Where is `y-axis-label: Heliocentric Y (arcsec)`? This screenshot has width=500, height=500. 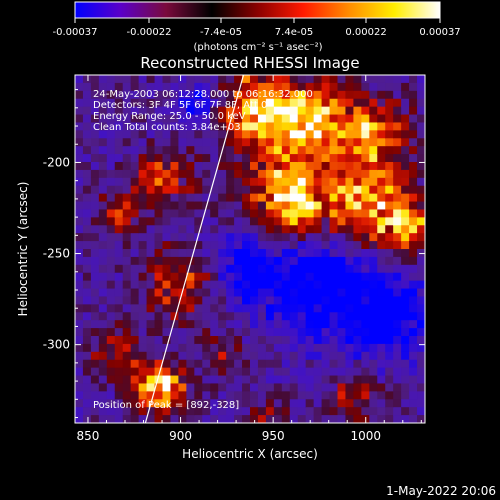 y-axis-label: Heliocentric Y (arcsec) is located at coordinates (23, 249).